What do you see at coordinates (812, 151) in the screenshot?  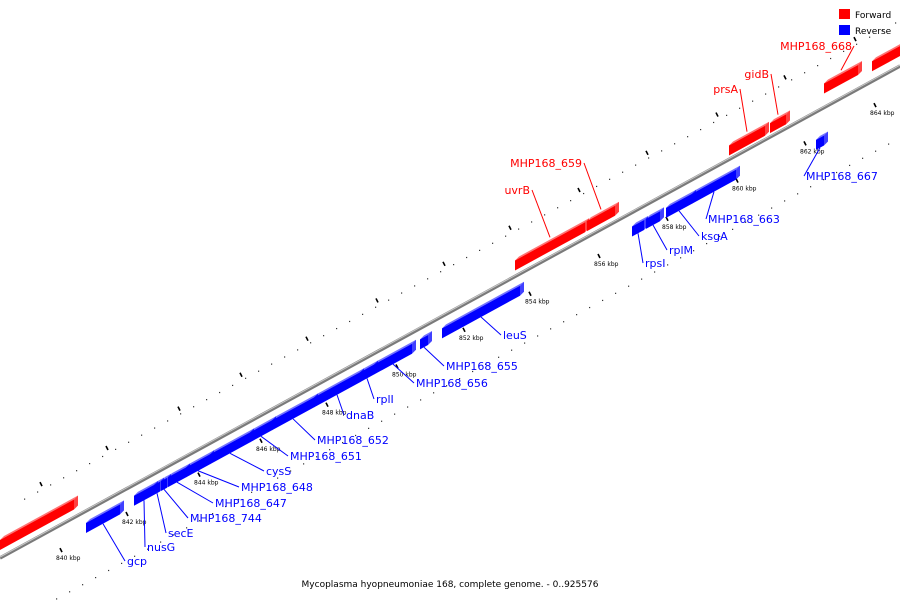 I see `scale-tick-label: 862 kbp` at bounding box center [812, 151].